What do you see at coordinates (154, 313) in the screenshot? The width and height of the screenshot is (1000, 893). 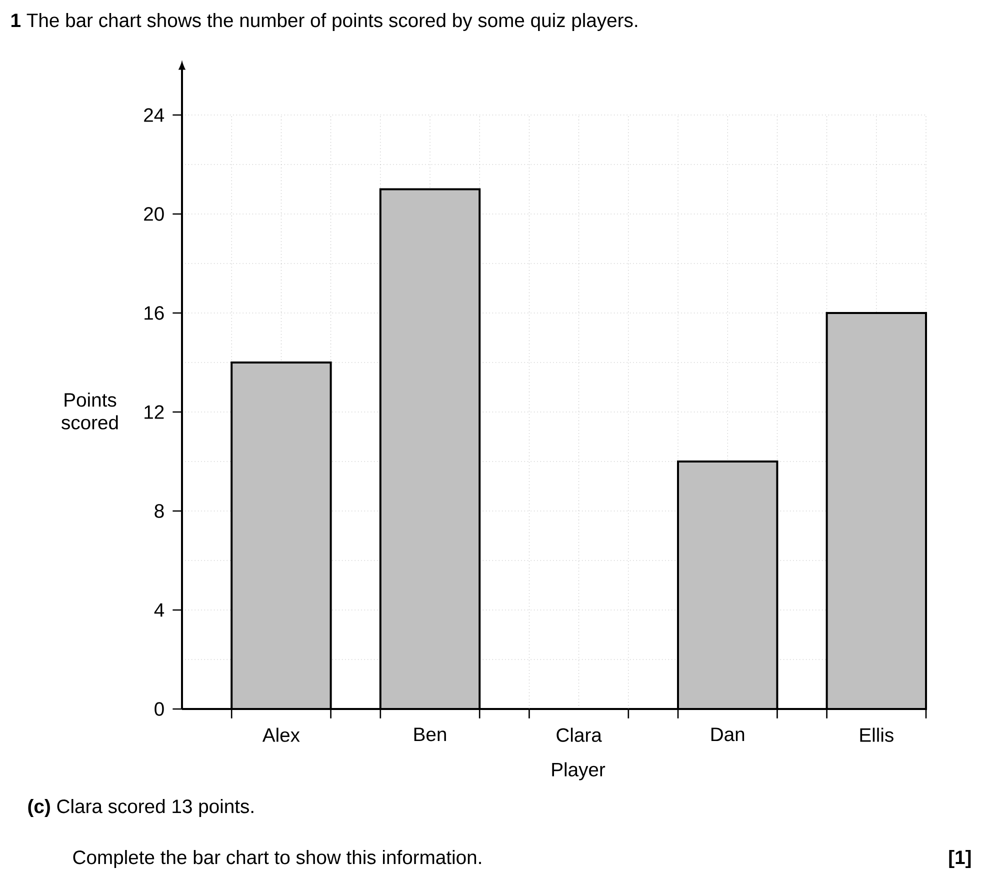 I see `y-tick-label: 16` at bounding box center [154, 313].